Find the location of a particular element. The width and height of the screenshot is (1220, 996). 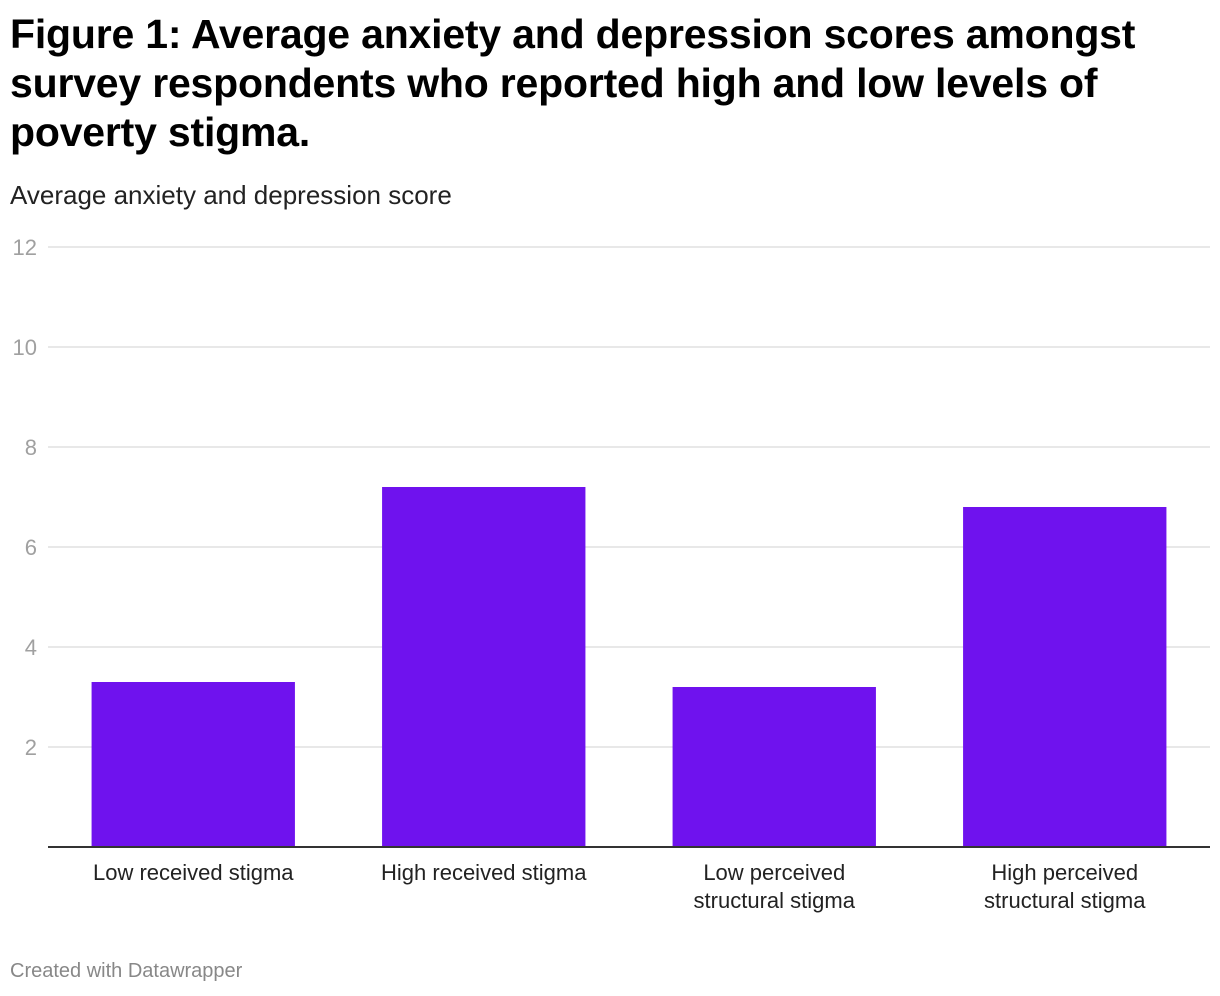

x-tick-label-line: High received stigma is located at coordinates (484, 872).